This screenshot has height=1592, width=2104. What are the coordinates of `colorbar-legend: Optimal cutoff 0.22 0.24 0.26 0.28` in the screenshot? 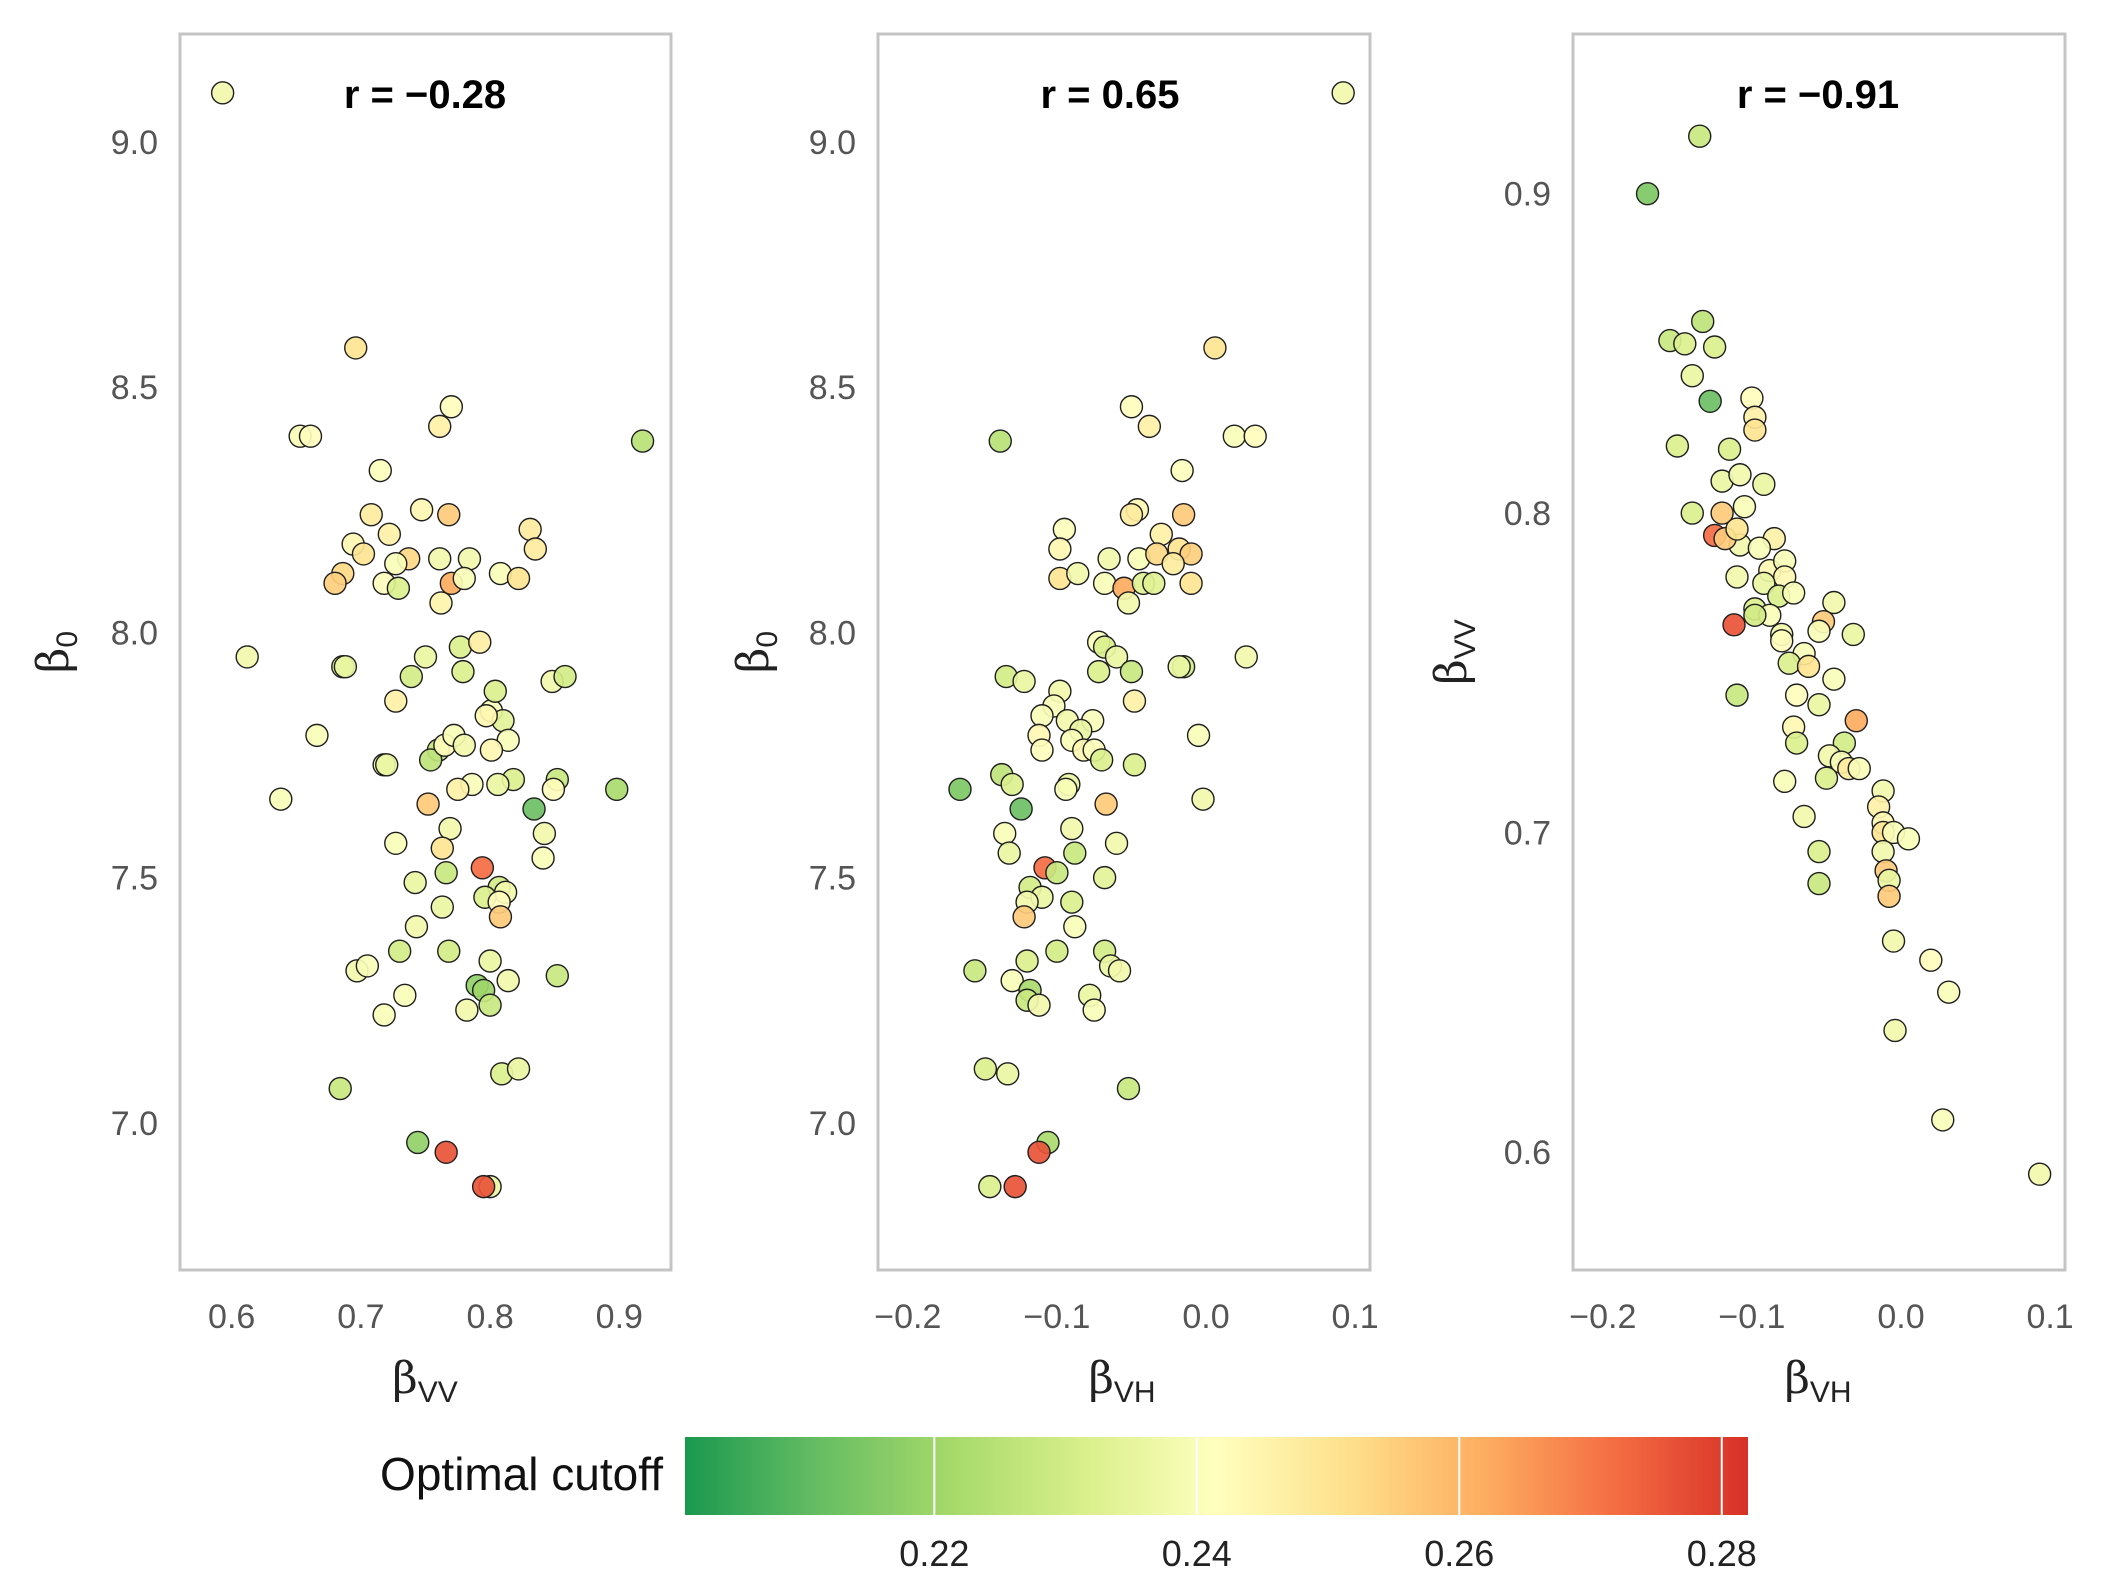 It's located at (1068, 1505).